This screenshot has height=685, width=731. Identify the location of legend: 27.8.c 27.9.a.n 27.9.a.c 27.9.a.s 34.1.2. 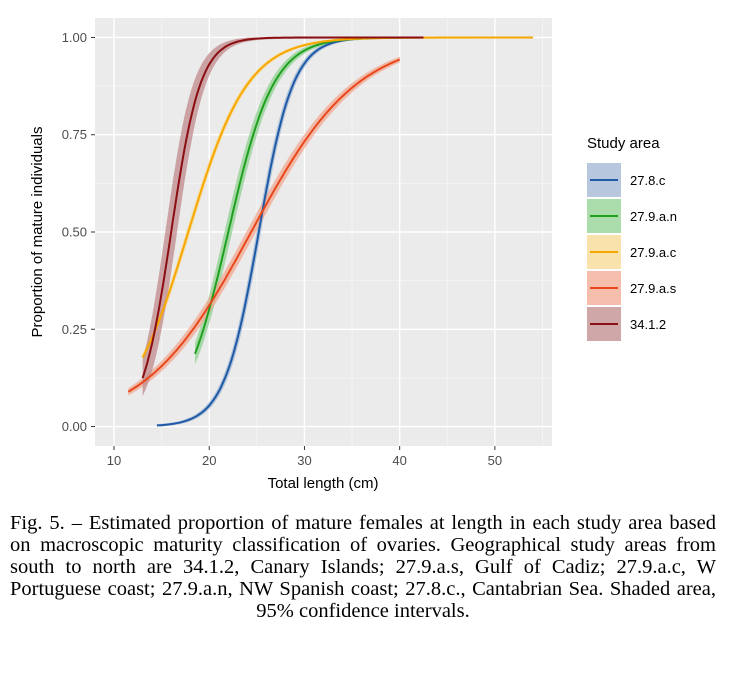
(632, 252).